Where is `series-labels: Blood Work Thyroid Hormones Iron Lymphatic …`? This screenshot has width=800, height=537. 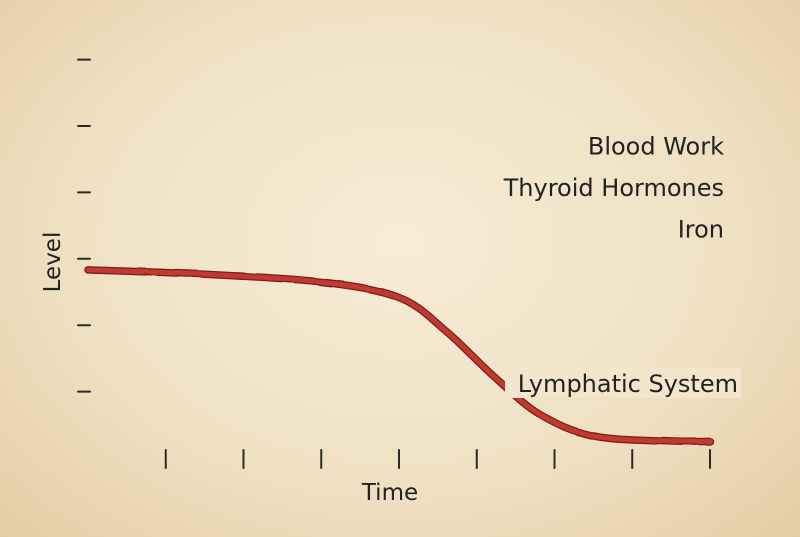
series-labels: Blood Work Thyroid Hormones Iron Lymphatic … is located at coordinates (622, 265).